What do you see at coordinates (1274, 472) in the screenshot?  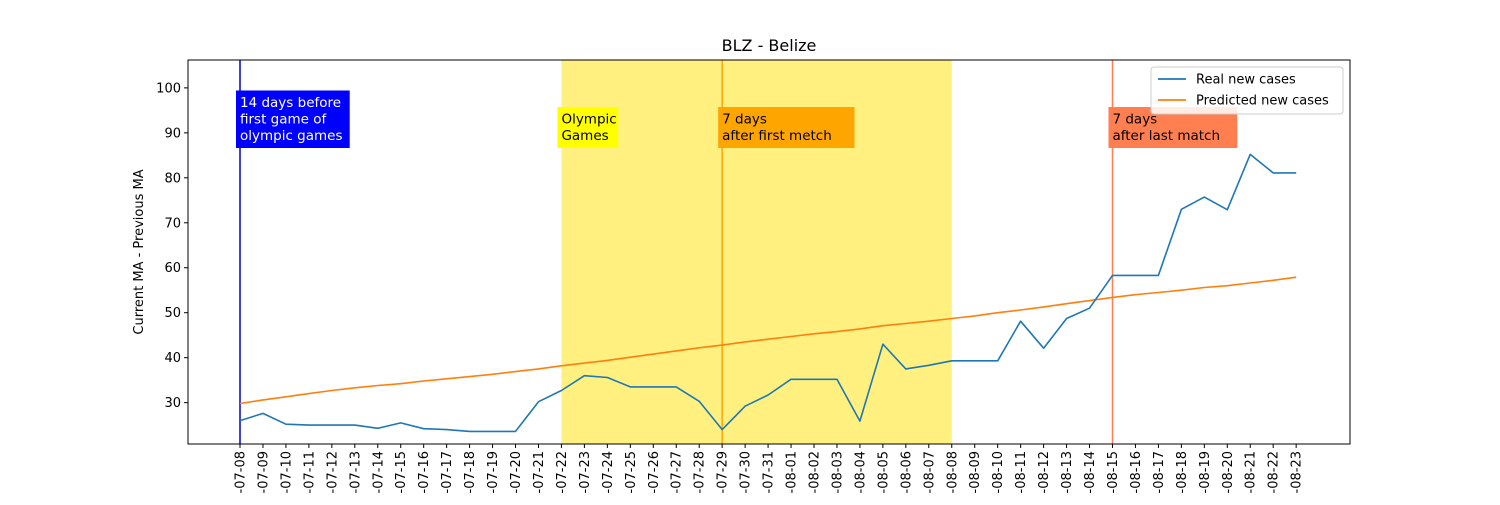 I see `x-tick-label: -08-22` at bounding box center [1274, 472].